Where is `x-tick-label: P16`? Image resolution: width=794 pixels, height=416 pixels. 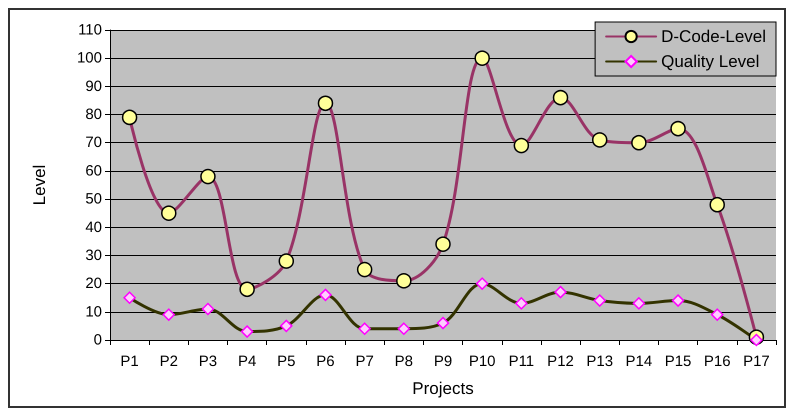 x-tick-label: P16 is located at coordinates (717, 361).